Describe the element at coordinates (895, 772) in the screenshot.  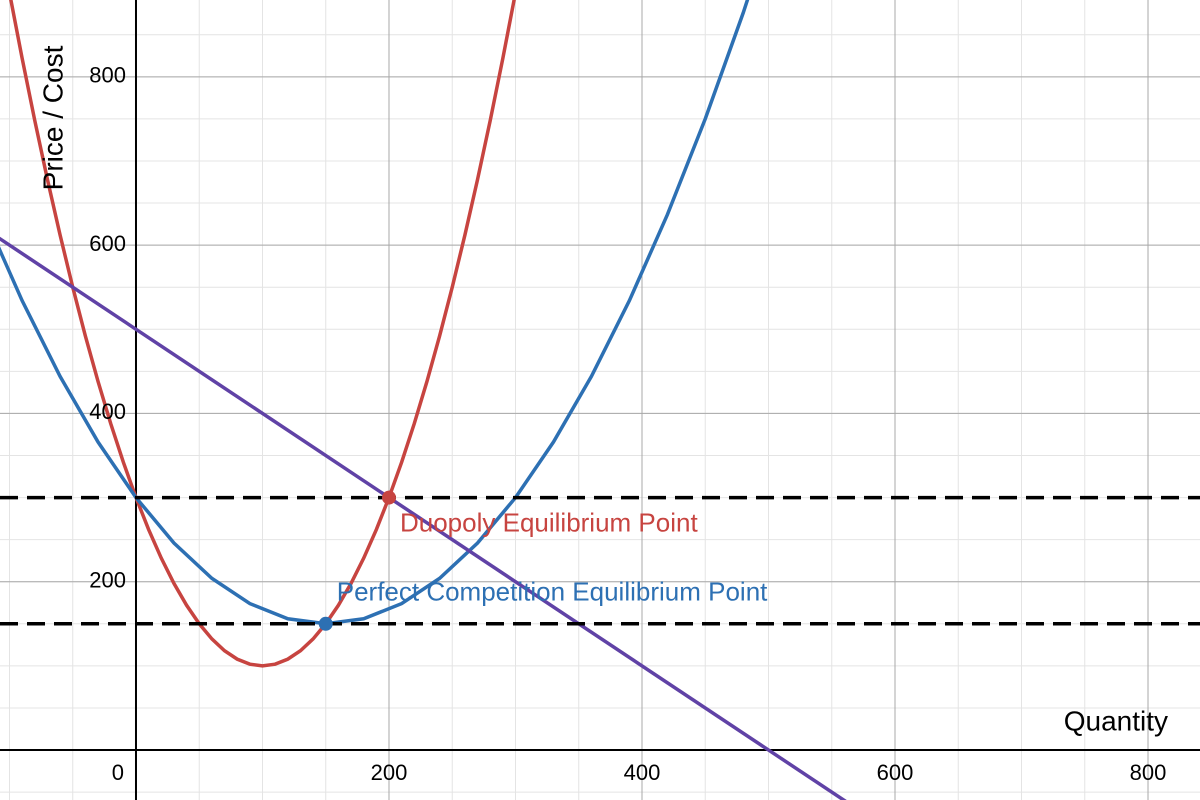
I see `x-tick-label: 600` at that location.